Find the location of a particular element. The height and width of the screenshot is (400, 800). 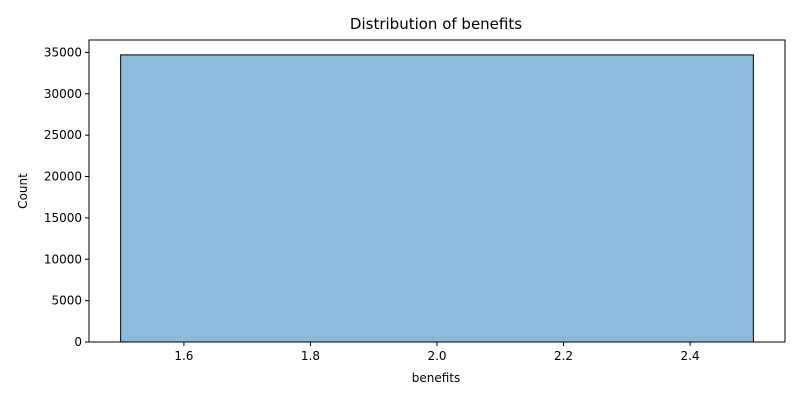

y-tick-label: 5000 is located at coordinates (66, 301).